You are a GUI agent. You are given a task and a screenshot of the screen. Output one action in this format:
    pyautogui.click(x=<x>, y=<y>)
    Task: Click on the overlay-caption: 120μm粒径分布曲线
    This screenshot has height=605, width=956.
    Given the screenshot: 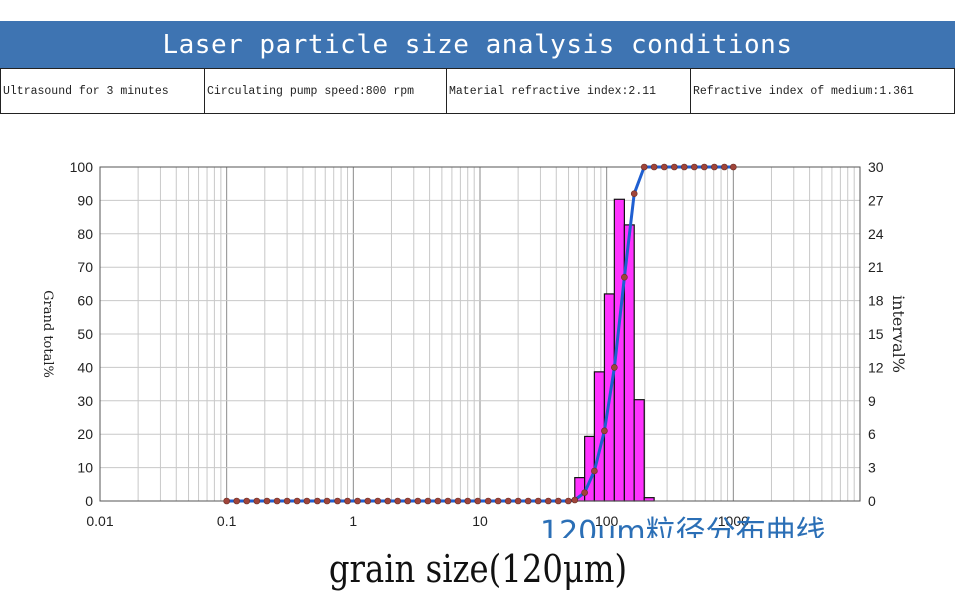 What is the action you would take?
    pyautogui.click(x=683, y=526)
    